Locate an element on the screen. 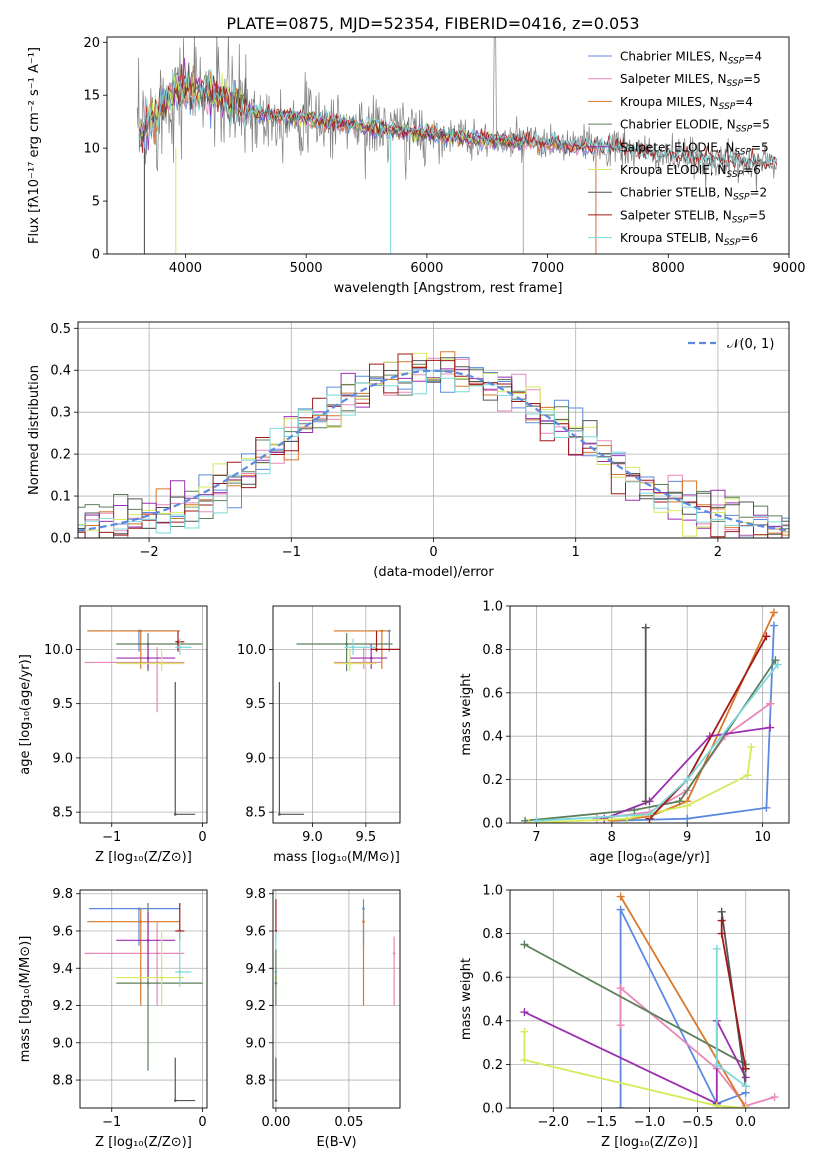  data-point-salpeter_elodie is located at coordinates (148, 658).